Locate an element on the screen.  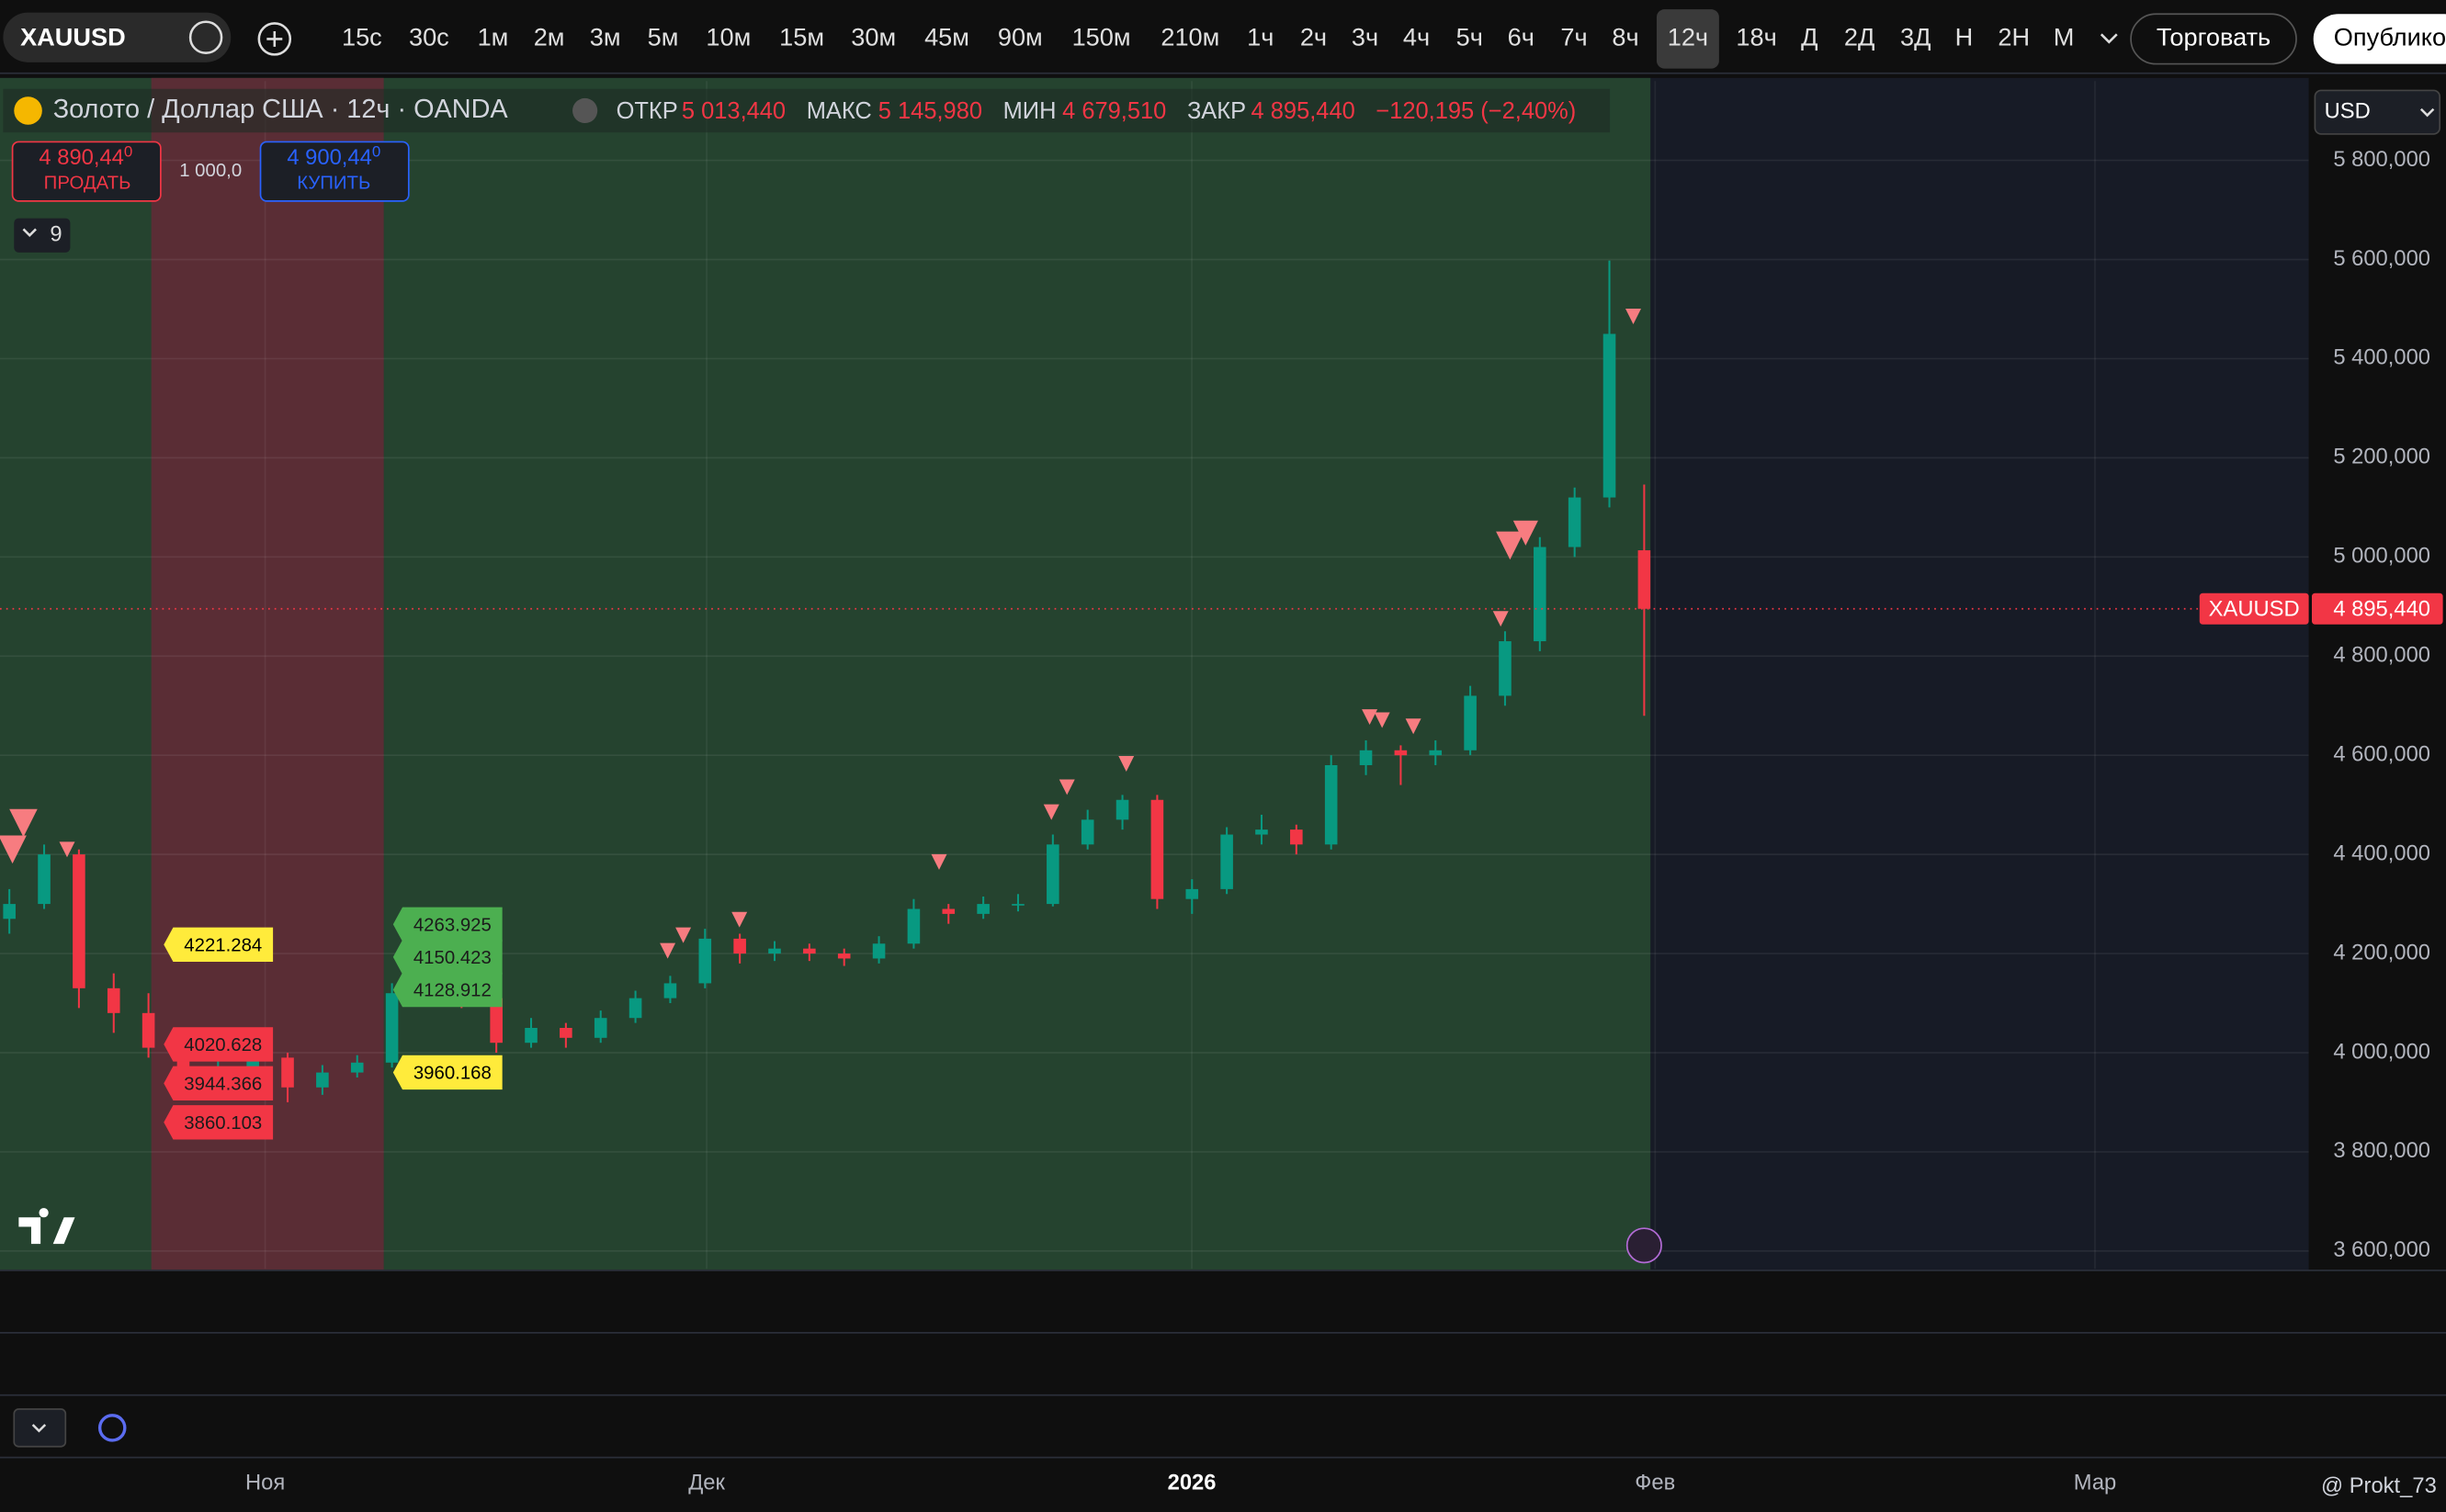
level-label: 4221.284 is located at coordinates (223, 945).